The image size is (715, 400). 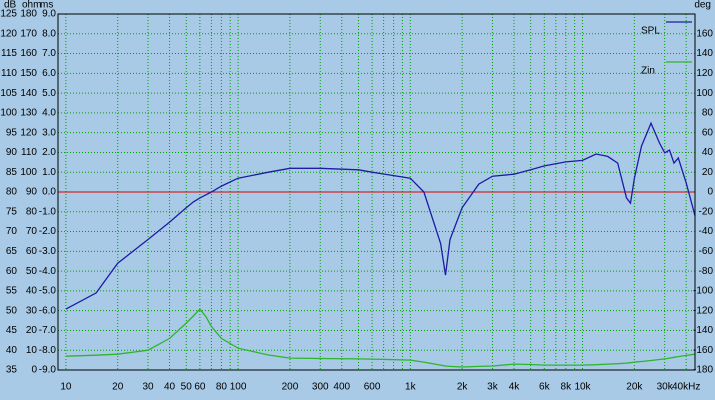 I want to click on y4-tick-label: -160, so click(x=703, y=350).